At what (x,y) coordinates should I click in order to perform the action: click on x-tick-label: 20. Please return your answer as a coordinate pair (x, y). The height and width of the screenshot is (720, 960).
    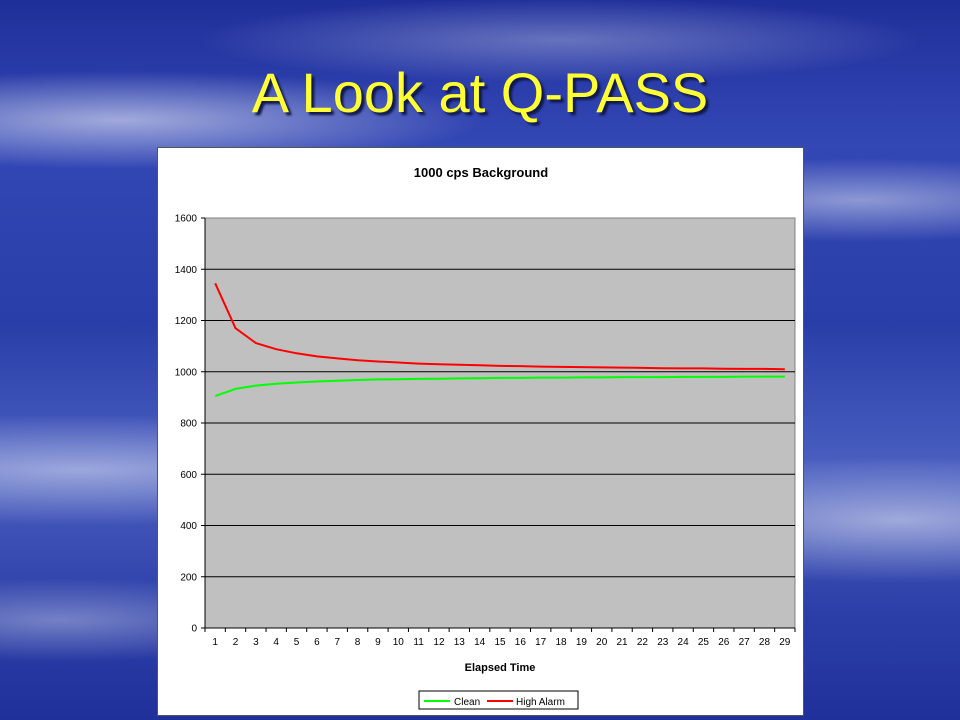
    Looking at the image, I should click on (602, 642).